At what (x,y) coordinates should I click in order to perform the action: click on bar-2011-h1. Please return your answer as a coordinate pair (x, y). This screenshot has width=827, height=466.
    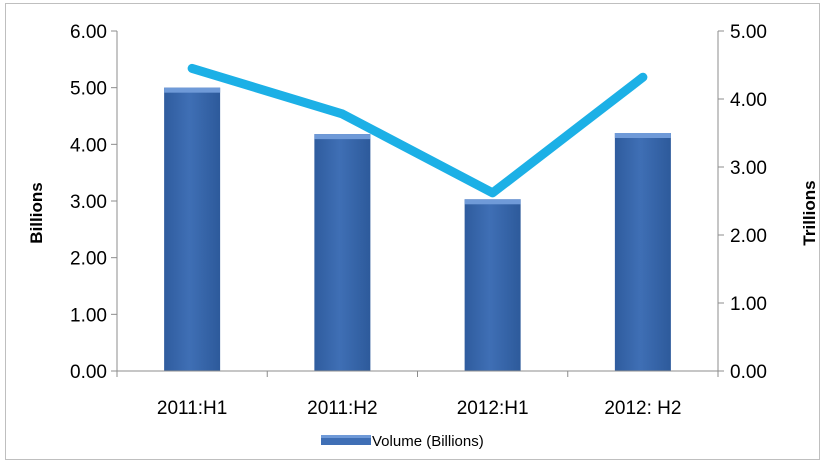
    Looking at the image, I should click on (192, 229).